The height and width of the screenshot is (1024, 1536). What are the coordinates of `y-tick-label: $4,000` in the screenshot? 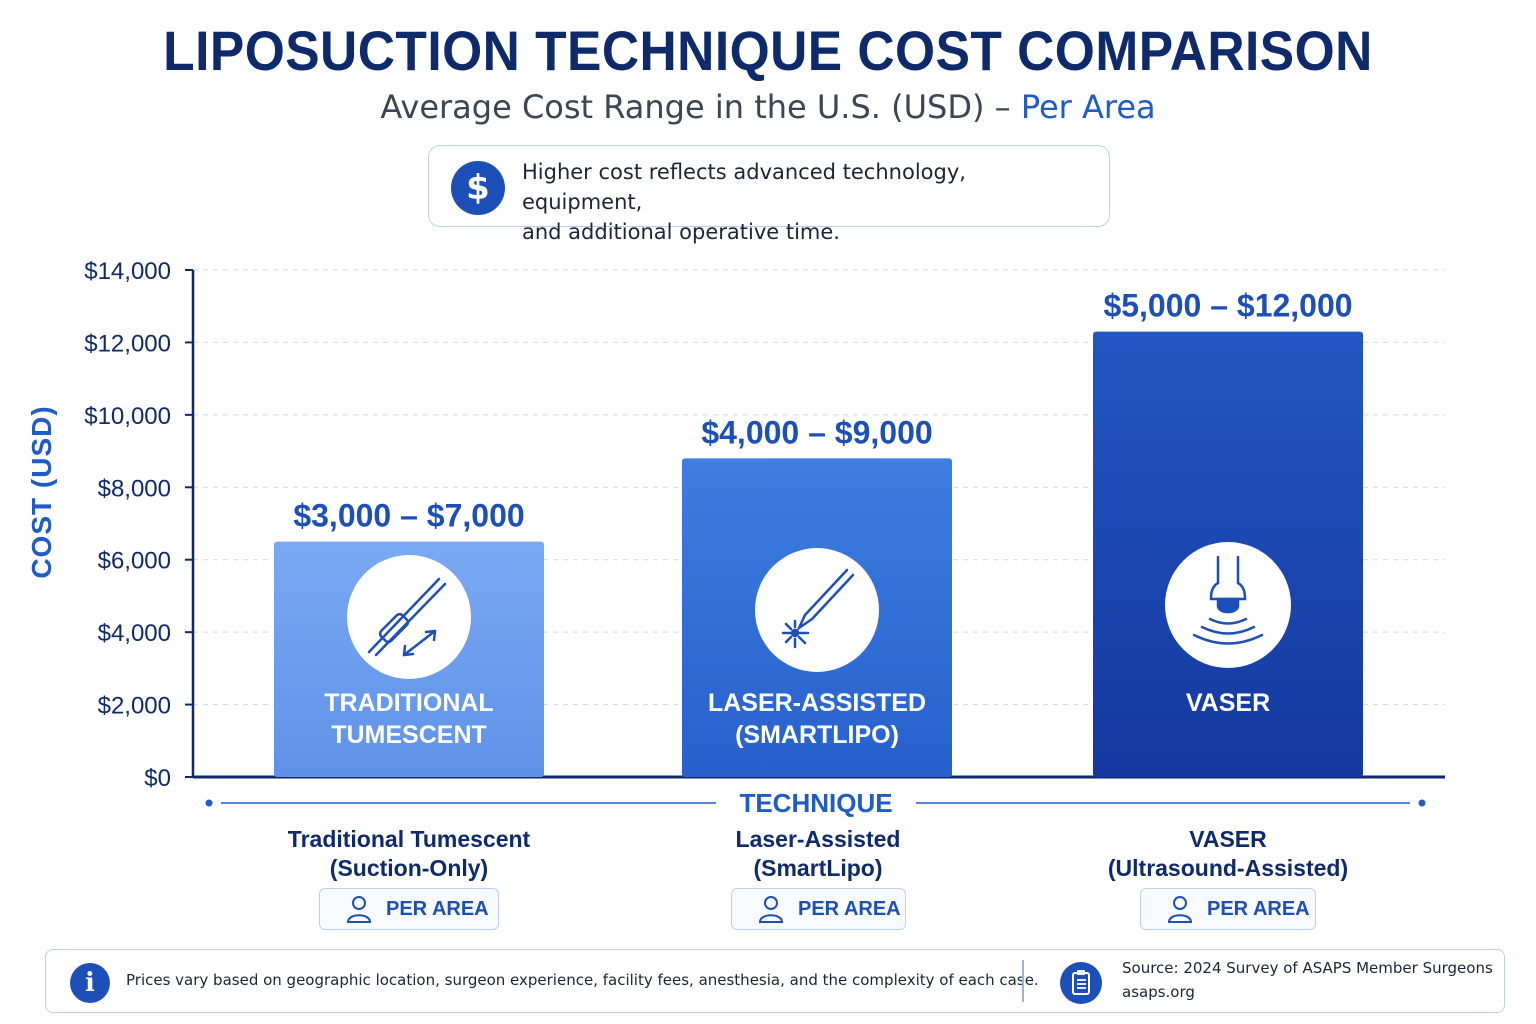 It's located at (134, 633).